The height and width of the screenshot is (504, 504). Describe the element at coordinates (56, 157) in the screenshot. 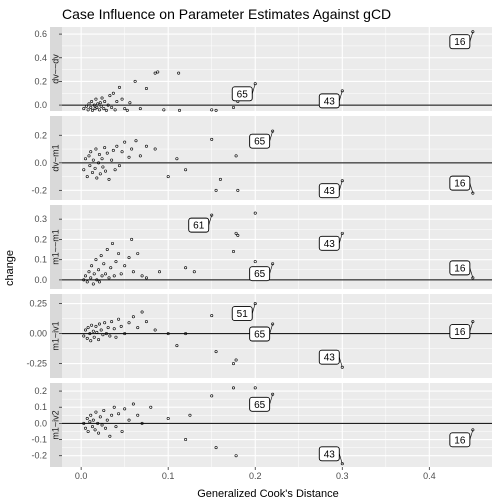

I see `strip-label: dv~m1` at that location.